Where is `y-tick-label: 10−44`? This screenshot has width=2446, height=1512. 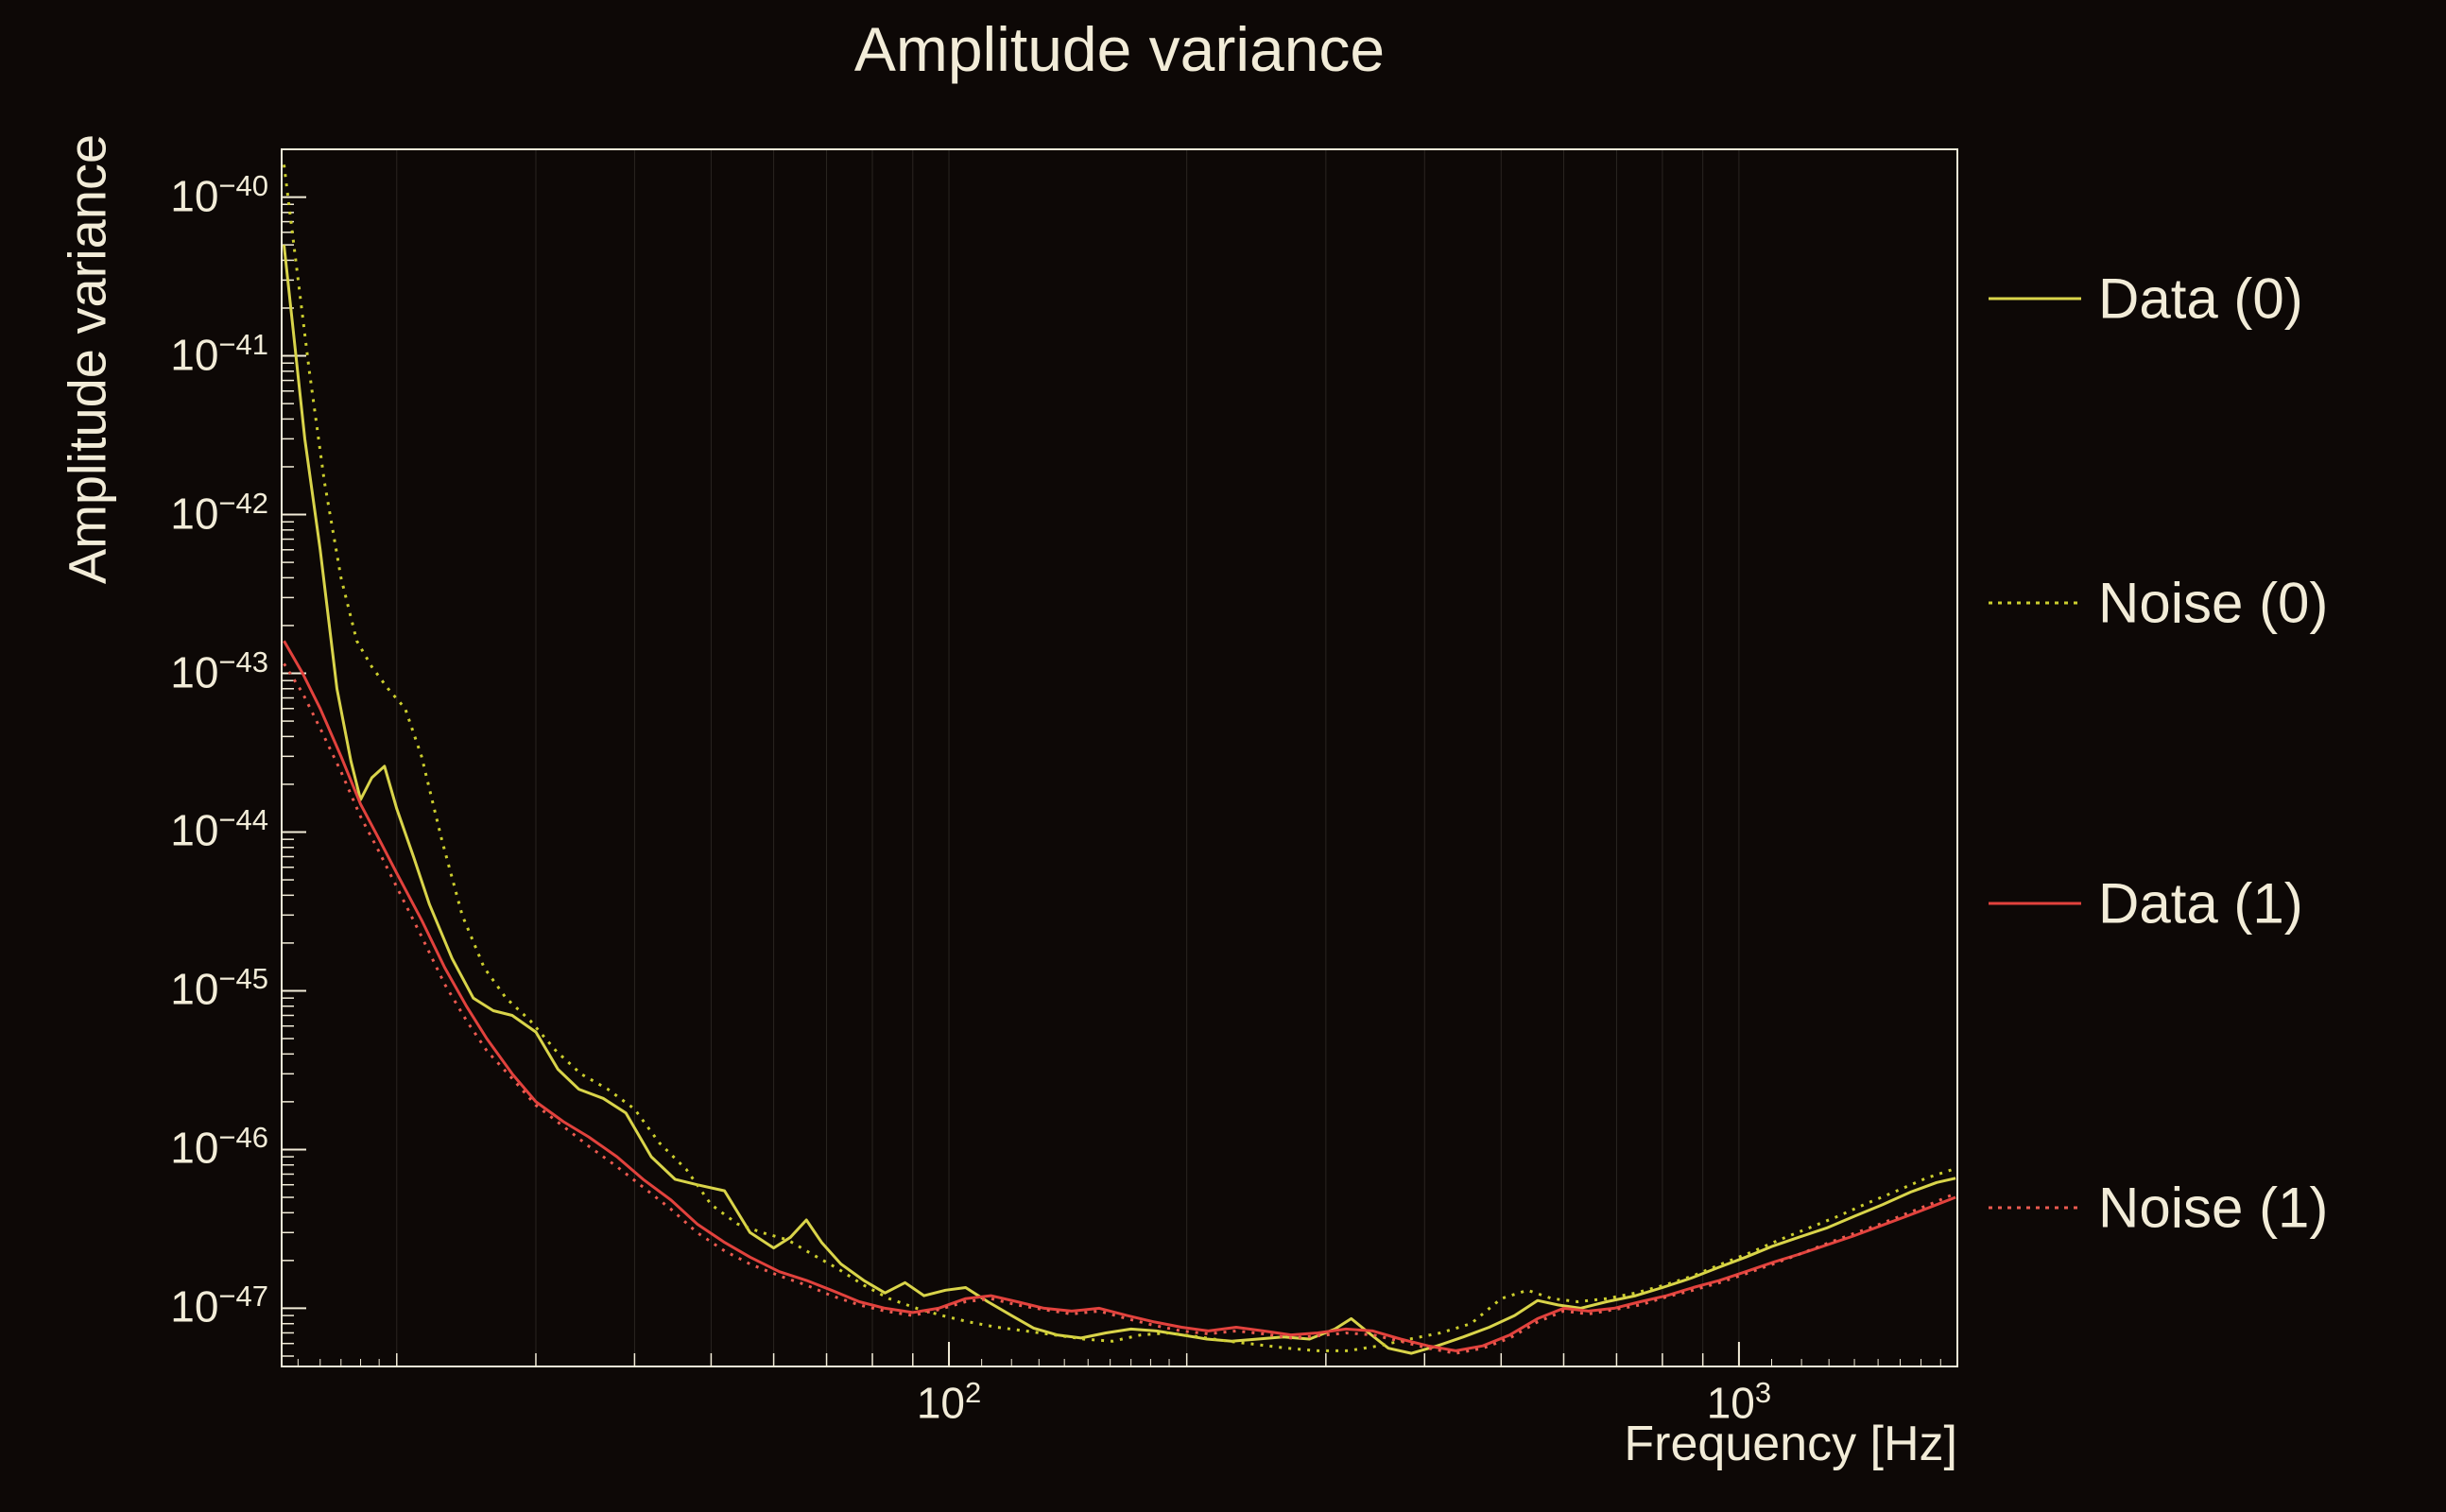
y-tick-label: 10−44 is located at coordinates (219, 829).